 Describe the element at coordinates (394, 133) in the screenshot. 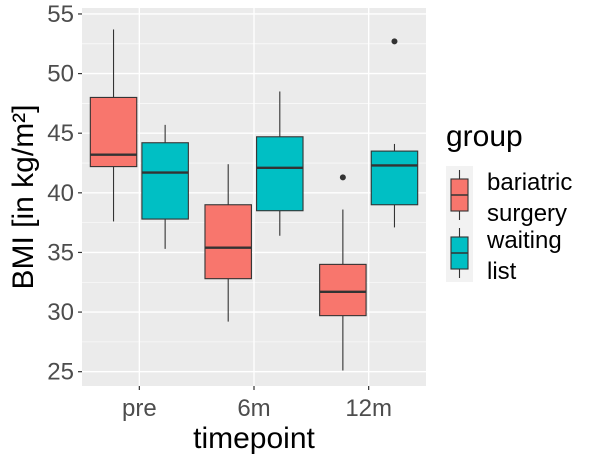

I see `box-waiting-list-12m` at that location.